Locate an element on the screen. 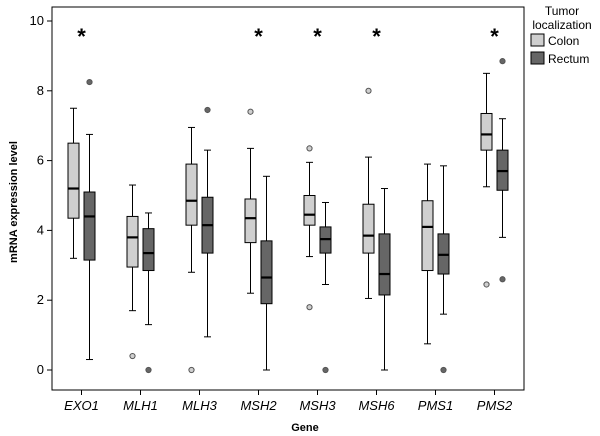 Image resolution: width=600 pixels, height=436 pixels. significance-star-msh3: * is located at coordinates (317, 36).